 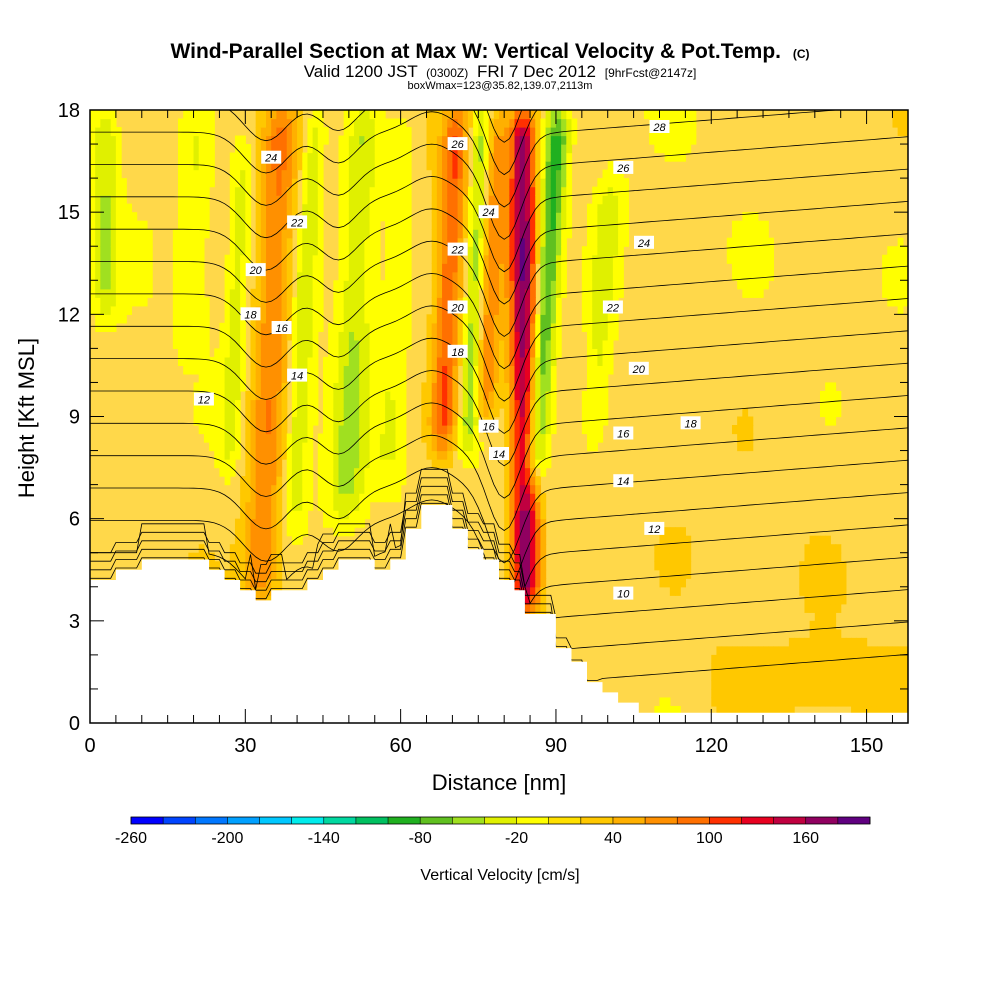 I want to click on contour-label-bg, so click(x=488, y=212).